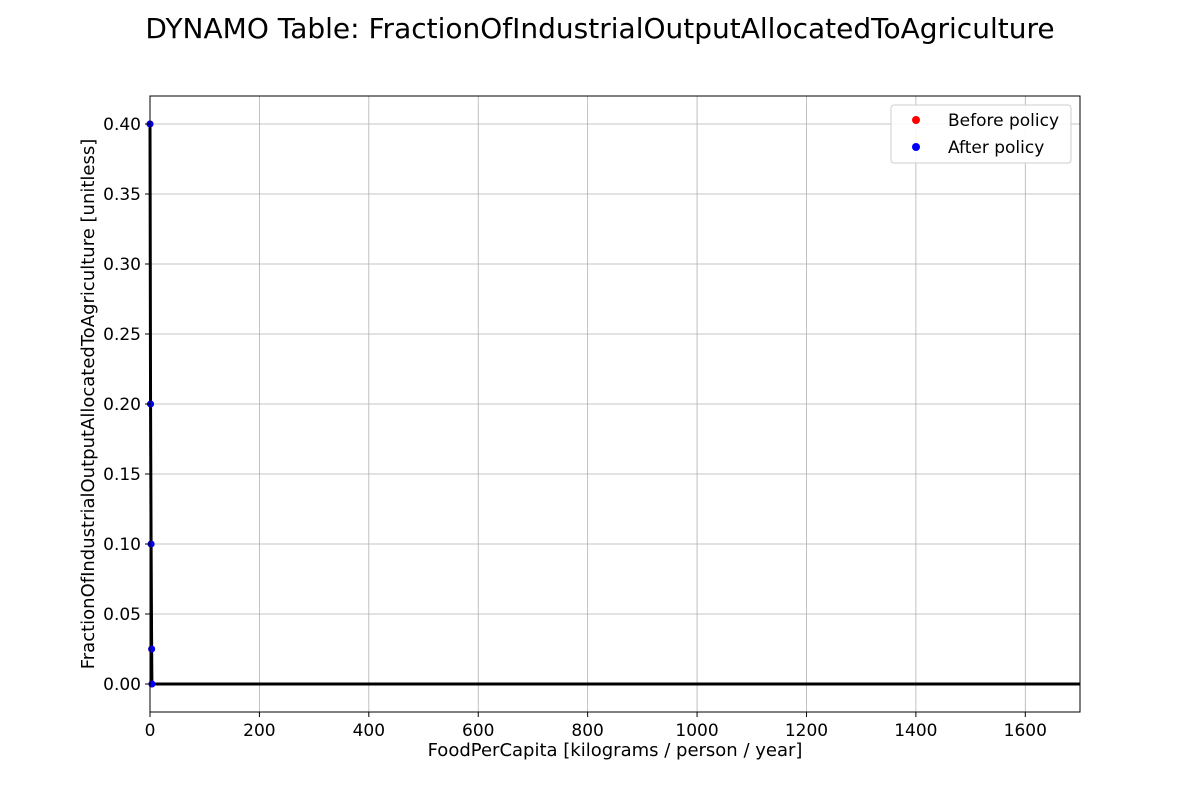  I want to click on legend-label-before: Before policy, so click(1003, 121).